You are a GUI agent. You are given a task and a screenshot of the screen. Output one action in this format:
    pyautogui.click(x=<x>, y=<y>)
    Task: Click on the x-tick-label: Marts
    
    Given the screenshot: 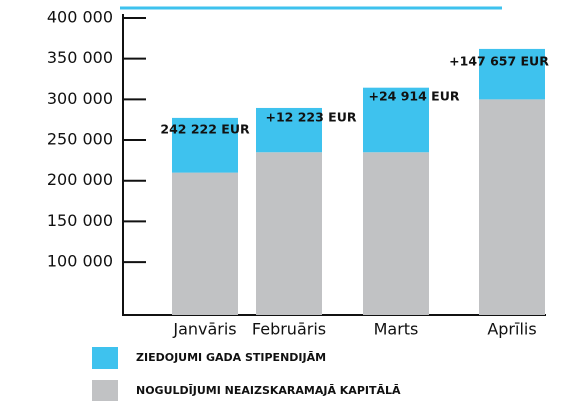 What is the action you would take?
    pyautogui.click(x=396, y=329)
    